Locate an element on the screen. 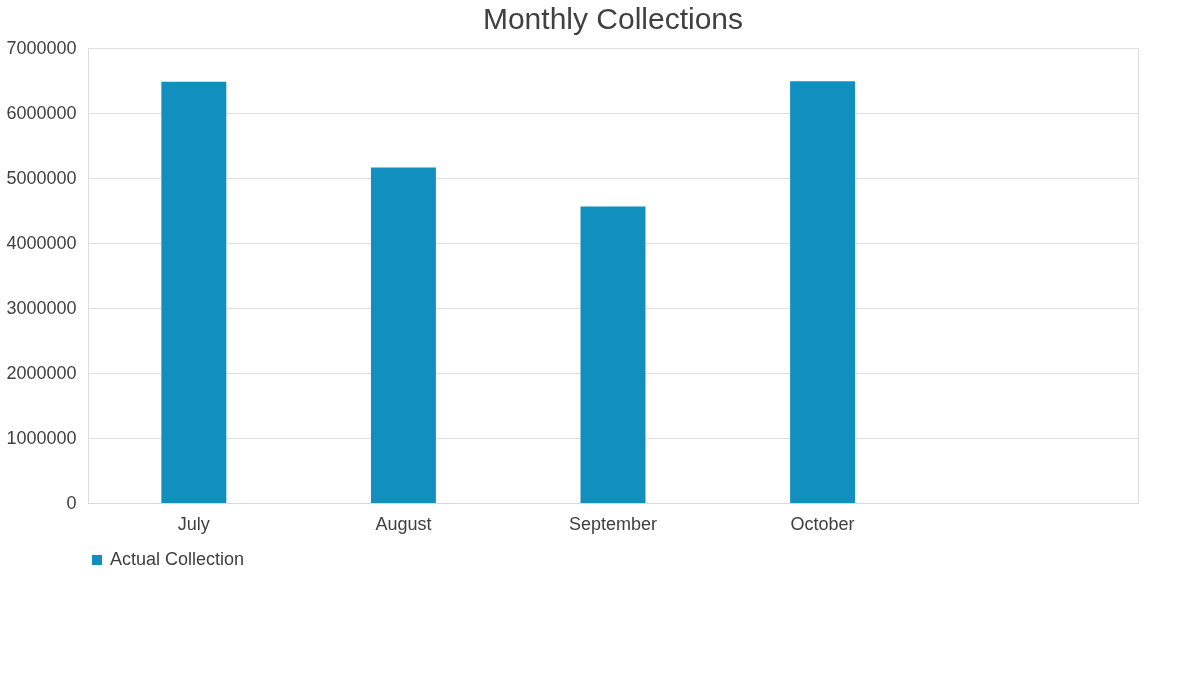 This screenshot has height=675, width=1188. y-tick-label: 6000000 is located at coordinates (41, 112).